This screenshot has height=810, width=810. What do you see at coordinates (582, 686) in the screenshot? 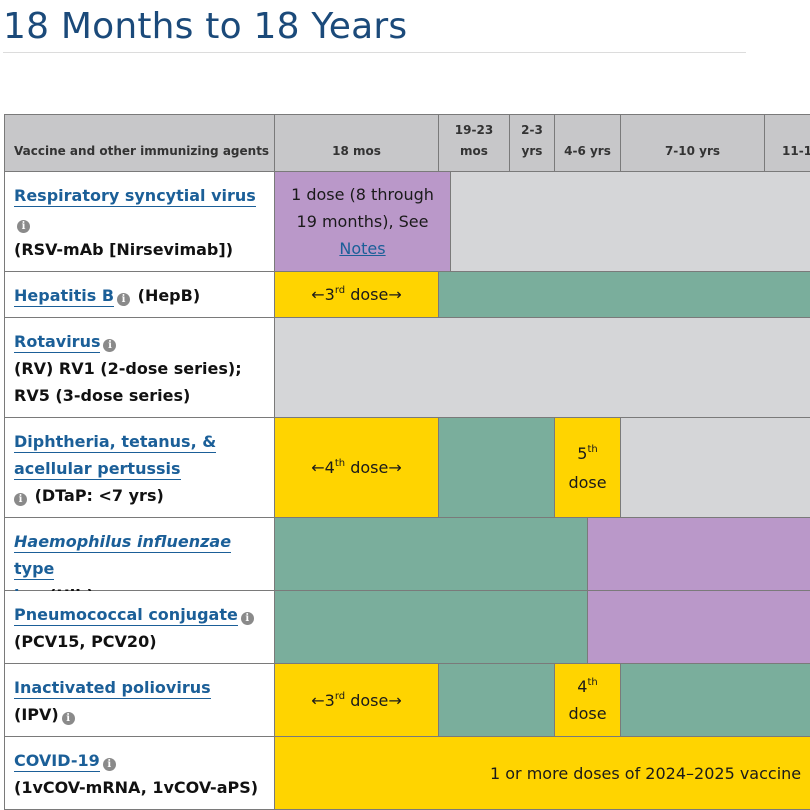
I see `ipv-dose2-num: 4` at bounding box center [582, 686].